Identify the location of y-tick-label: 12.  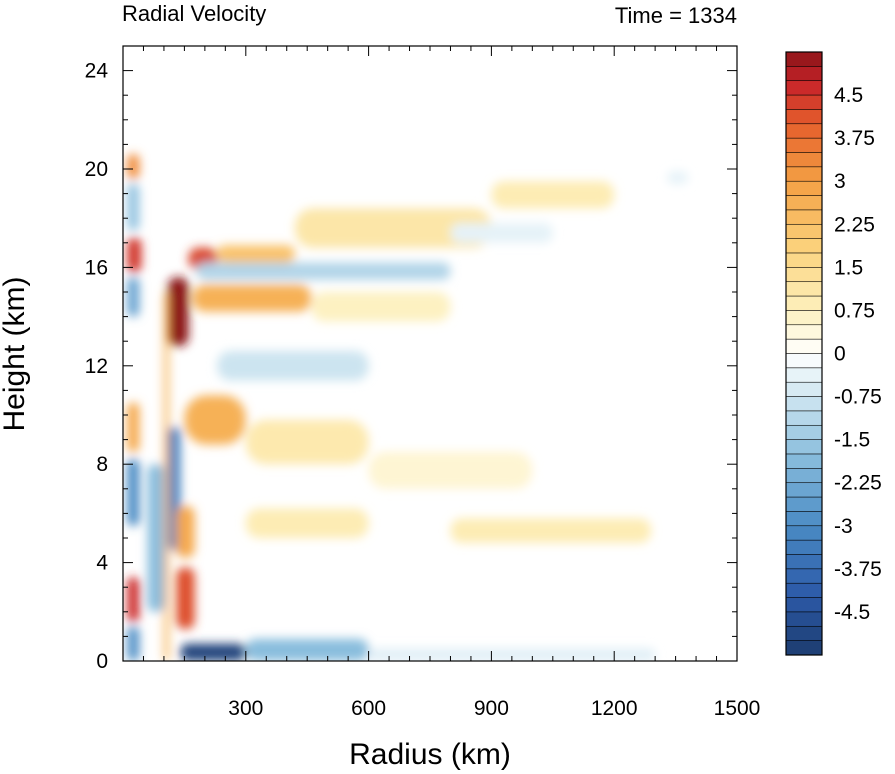
(96, 366).